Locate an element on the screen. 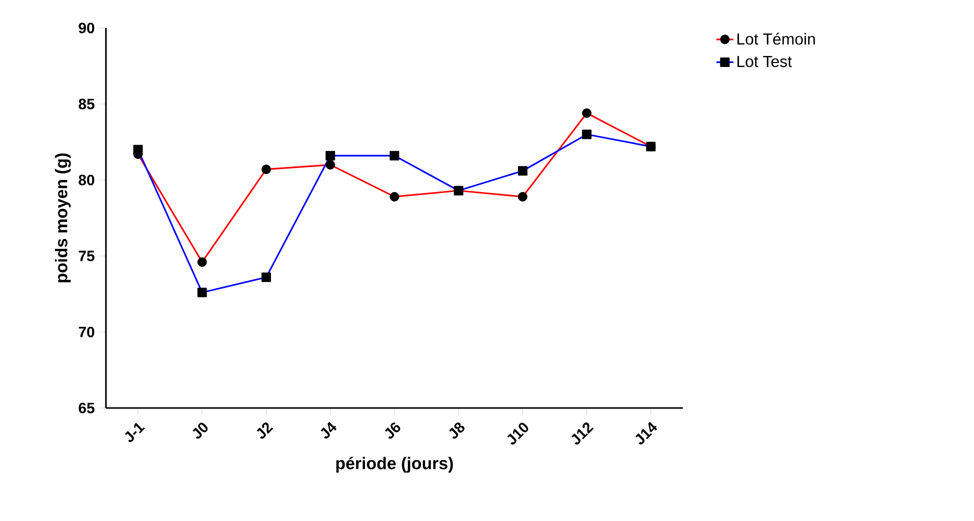 The width and height of the screenshot is (974, 521). x-tick-label: J0 is located at coordinates (200, 430).